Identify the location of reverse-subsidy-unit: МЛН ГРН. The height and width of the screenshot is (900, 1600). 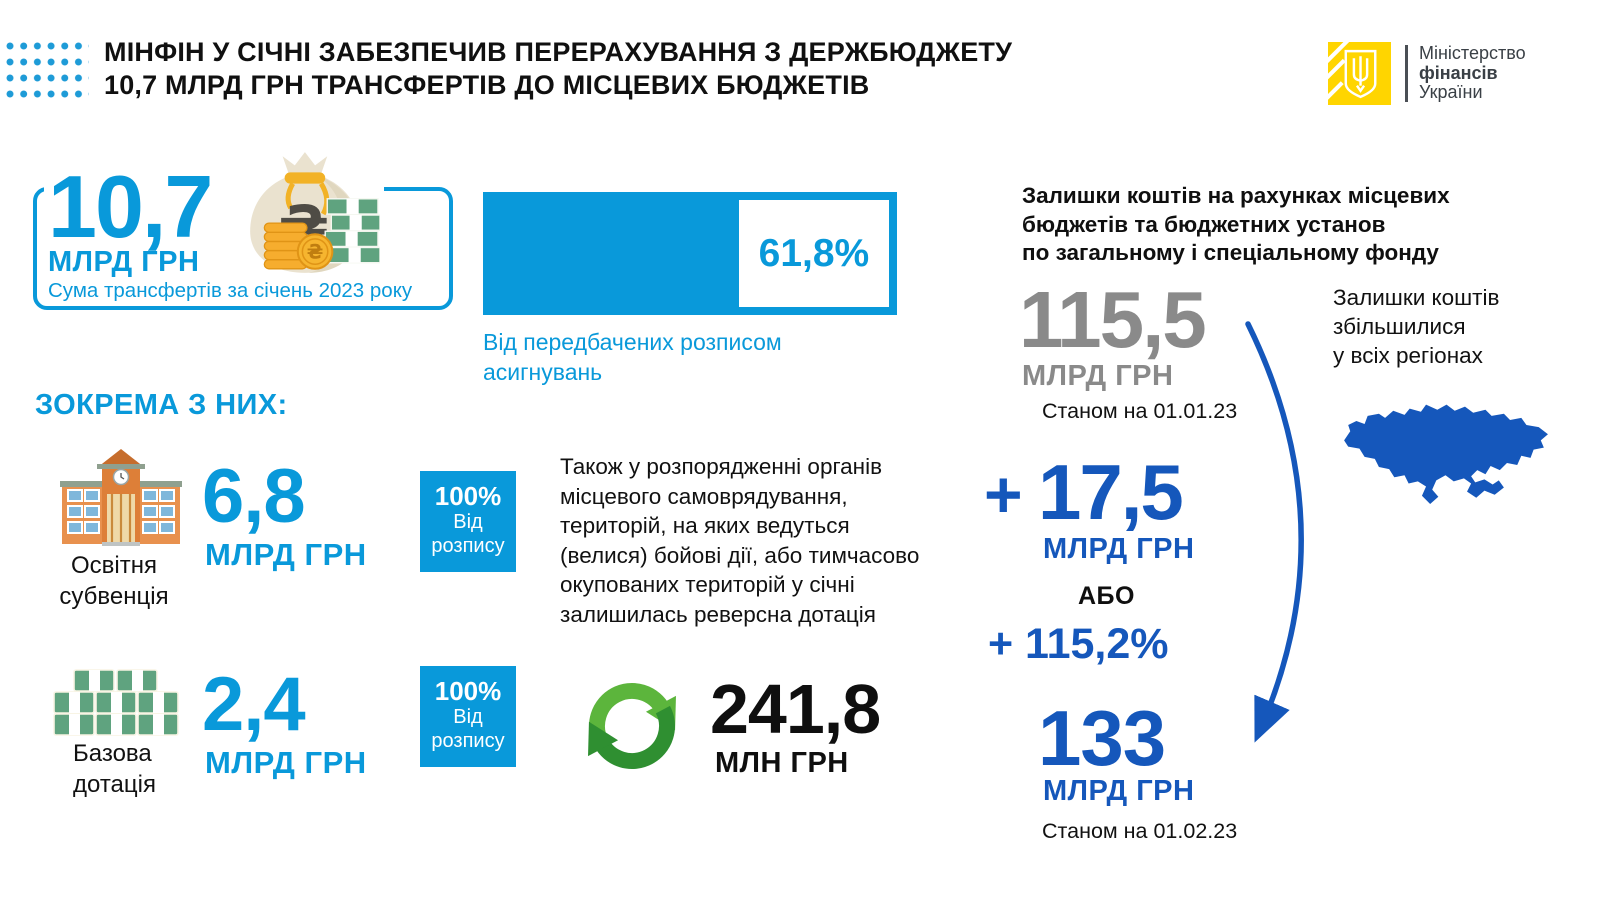
(782, 763).